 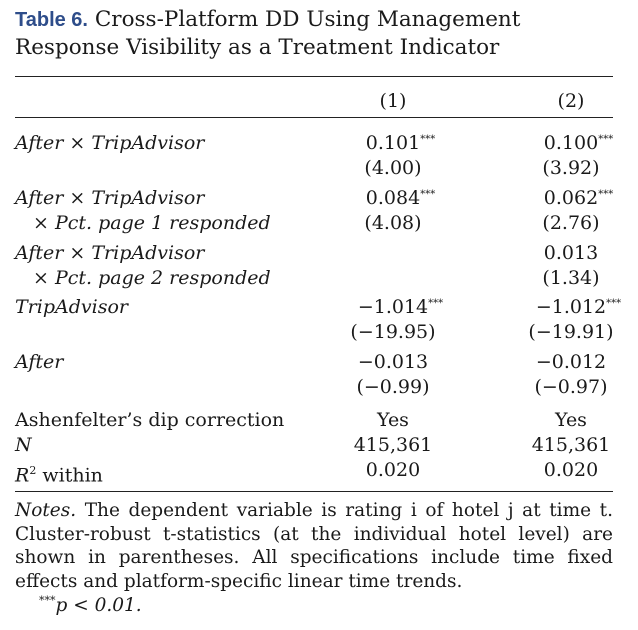 I want to click on table-row: (−19.95) (−19.91), so click(x=314, y=332).